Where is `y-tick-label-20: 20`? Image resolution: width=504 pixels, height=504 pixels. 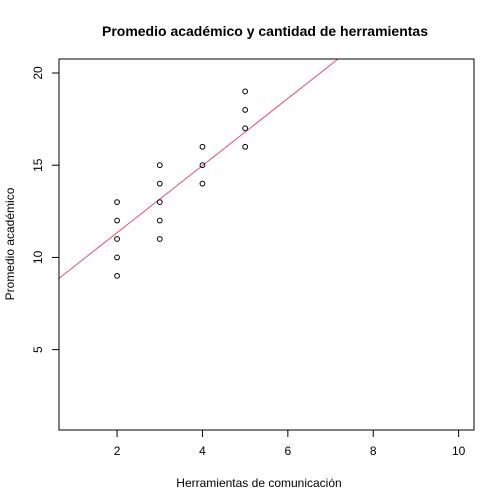 y-tick-label-20: 20 is located at coordinates (38, 73).